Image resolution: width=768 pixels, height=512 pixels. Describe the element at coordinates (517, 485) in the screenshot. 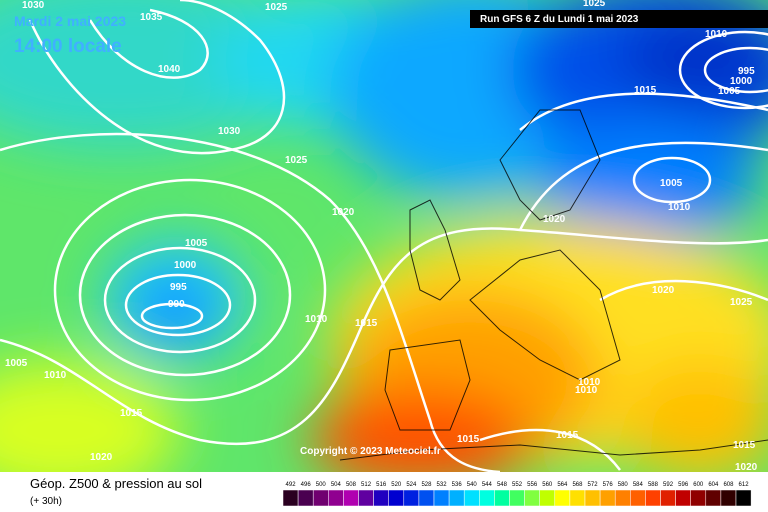

I see `scale-label: 552` at that location.